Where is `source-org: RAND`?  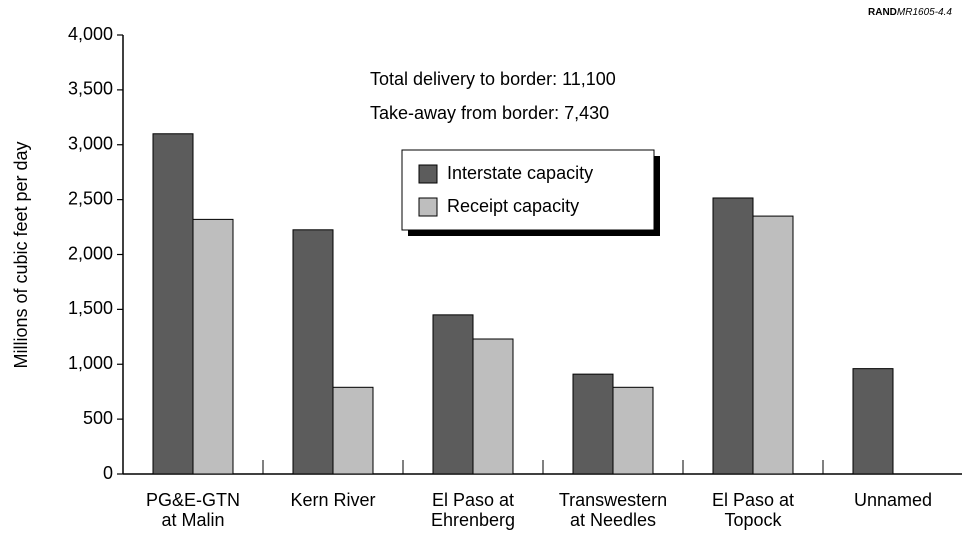 source-org: RAND is located at coordinates (882, 12).